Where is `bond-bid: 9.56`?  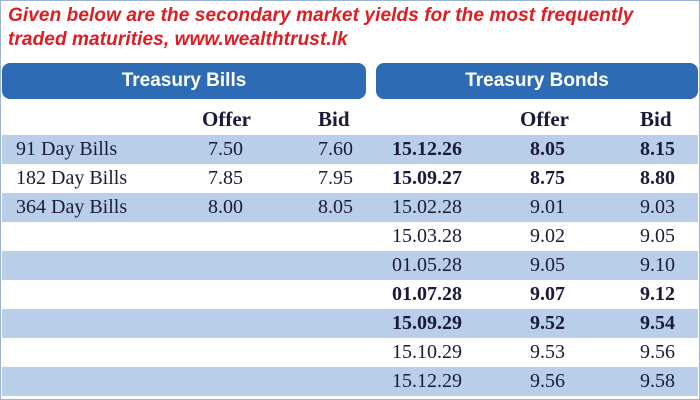
bond-bid: 9.56 is located at coordinates (657, 352).